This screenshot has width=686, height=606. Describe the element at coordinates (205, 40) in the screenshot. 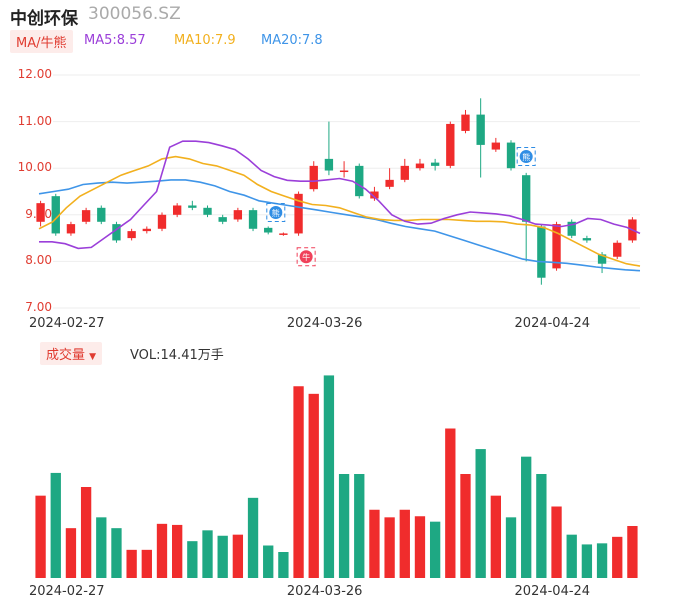

I see `ma10-legend: MA10:7.9` at that location.